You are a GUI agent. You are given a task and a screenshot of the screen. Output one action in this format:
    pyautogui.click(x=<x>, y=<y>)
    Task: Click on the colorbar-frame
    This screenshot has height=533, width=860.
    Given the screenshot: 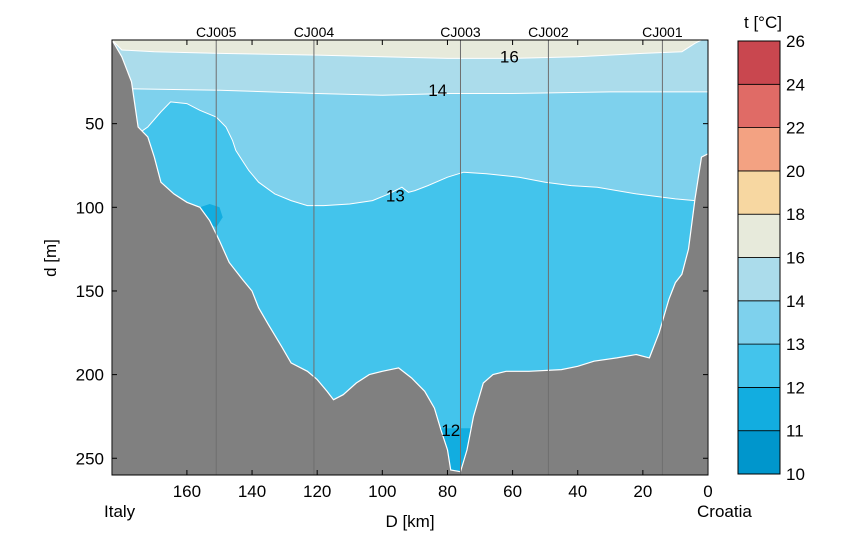 What is the action you would take?
    pyautogui.click(x=759, y=257)
    